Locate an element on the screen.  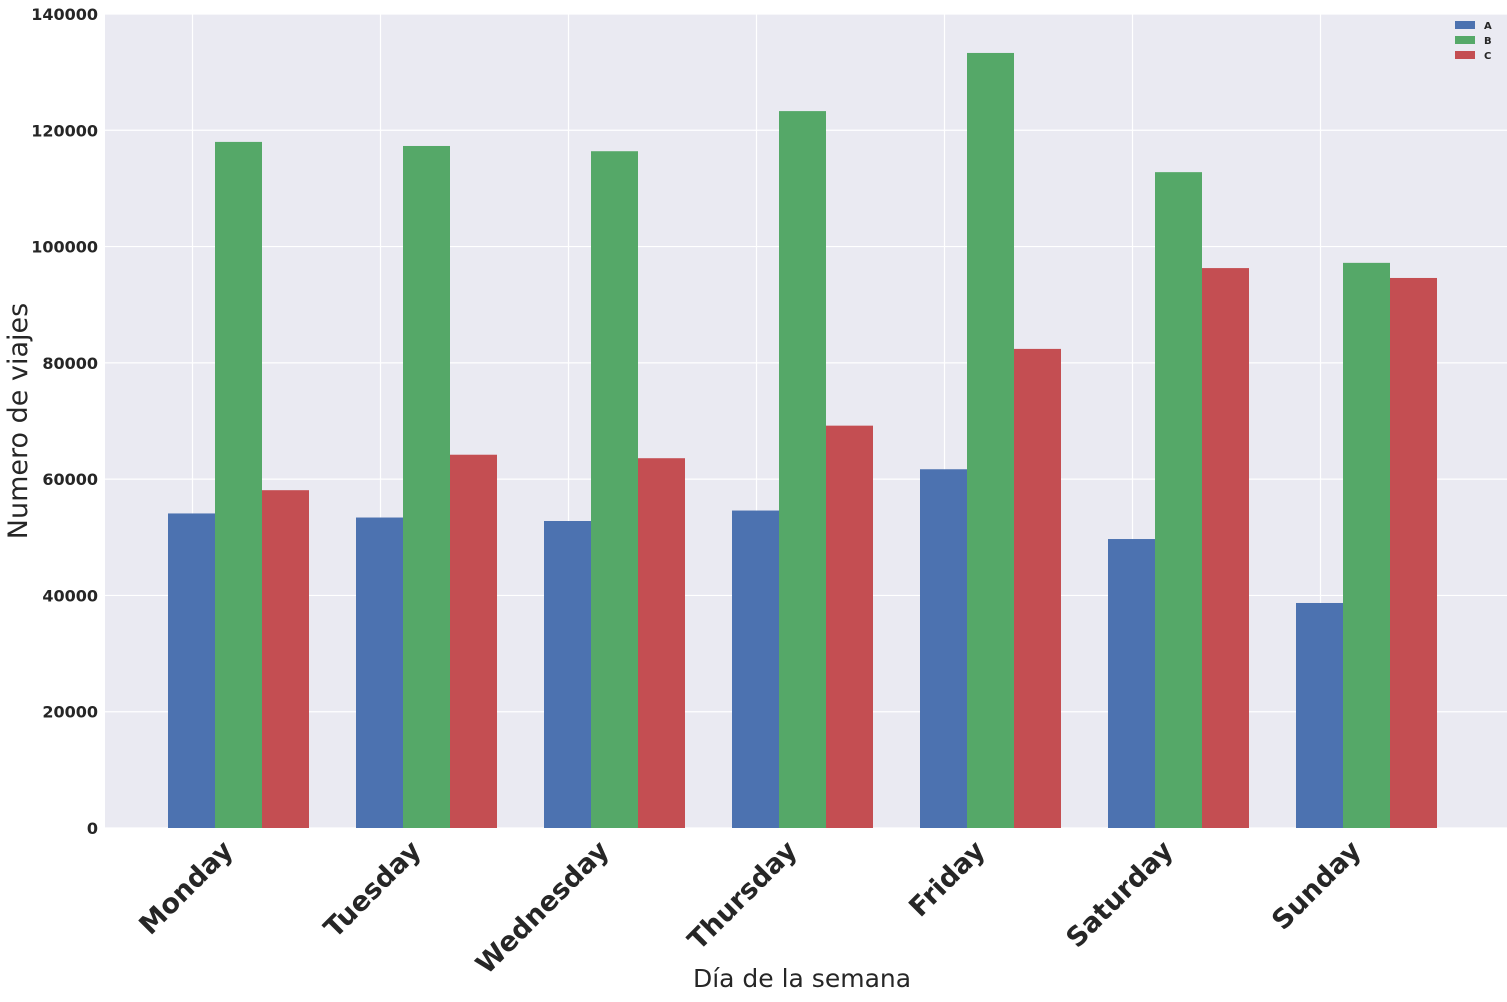
bar-B-sunday is located at coordinates (1366, 545).